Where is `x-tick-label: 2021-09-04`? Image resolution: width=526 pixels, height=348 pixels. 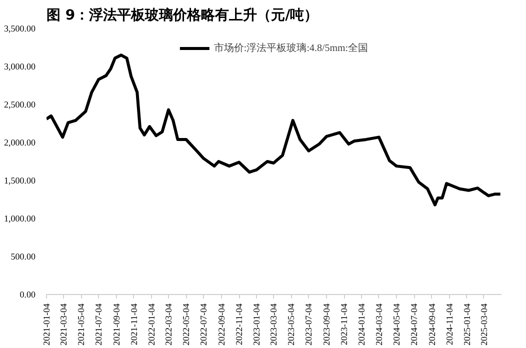
x-tick-label: 2021-09-04 is located at coordinates (116, 324).